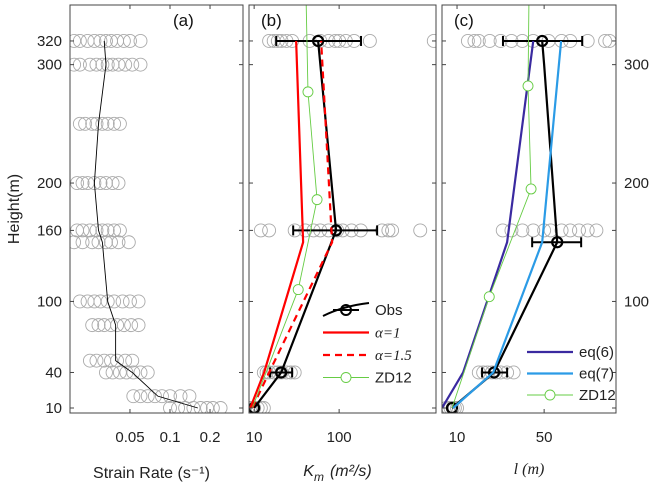  Describe the element at coordinates (351, 471) in the screenshot. I see `x-label-unit: (m²/s)` at that location.